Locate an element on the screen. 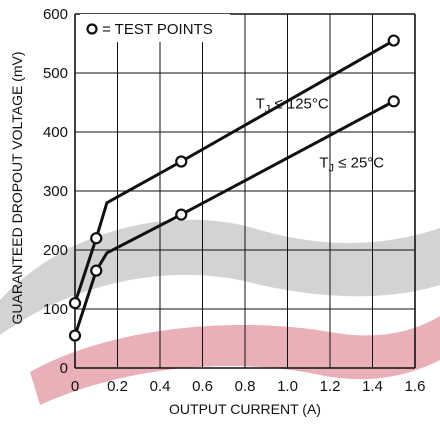 The height and width of the screenshot is (425, 440). x-tick-label: 0 is located at coordinates (75, 386).